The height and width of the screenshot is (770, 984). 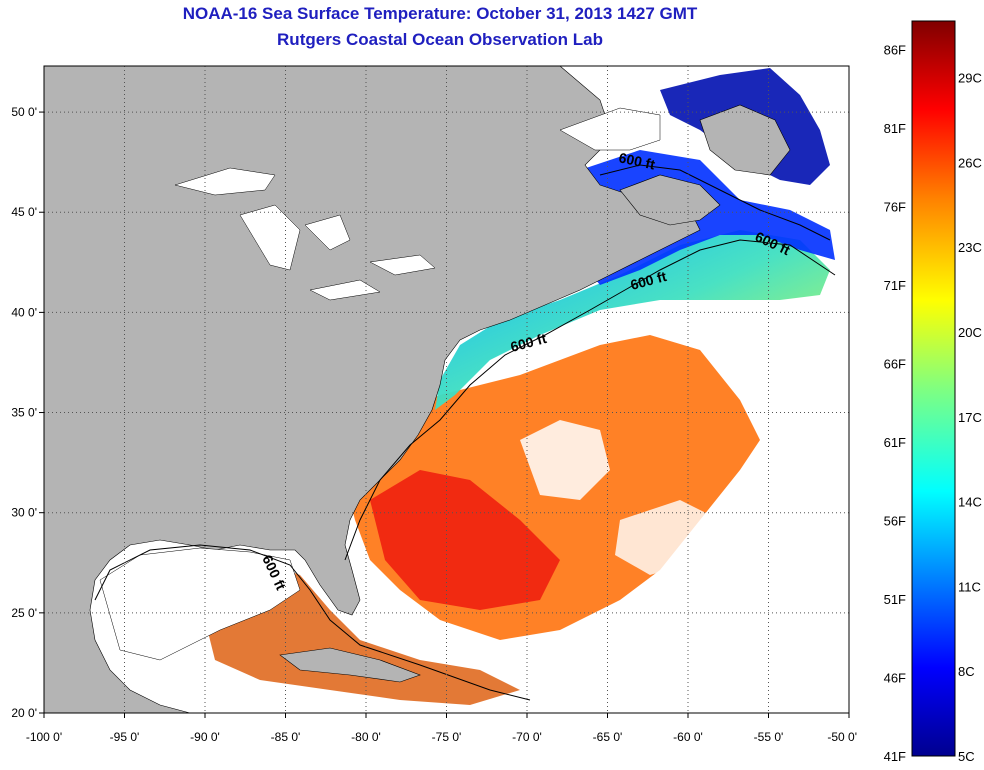 I want to click on colorbar-fahrenheit-label: 76F, so click(x=895, y=206).